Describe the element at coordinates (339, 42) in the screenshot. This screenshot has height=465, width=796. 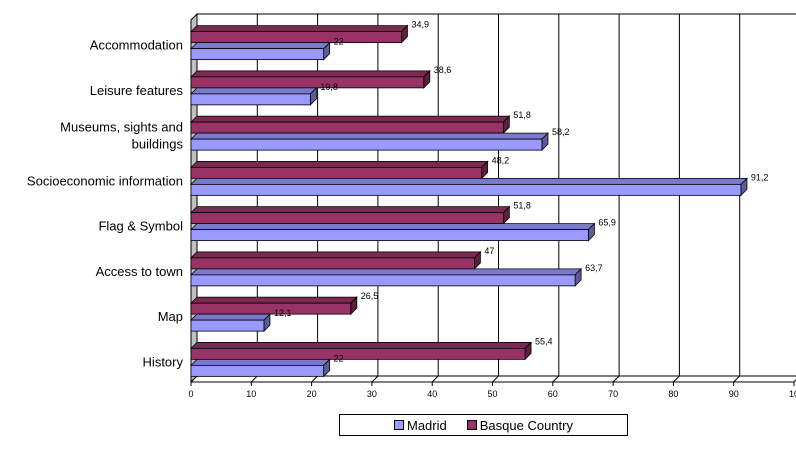
I see `value-label-madrid-accommodation: 22` at that location.